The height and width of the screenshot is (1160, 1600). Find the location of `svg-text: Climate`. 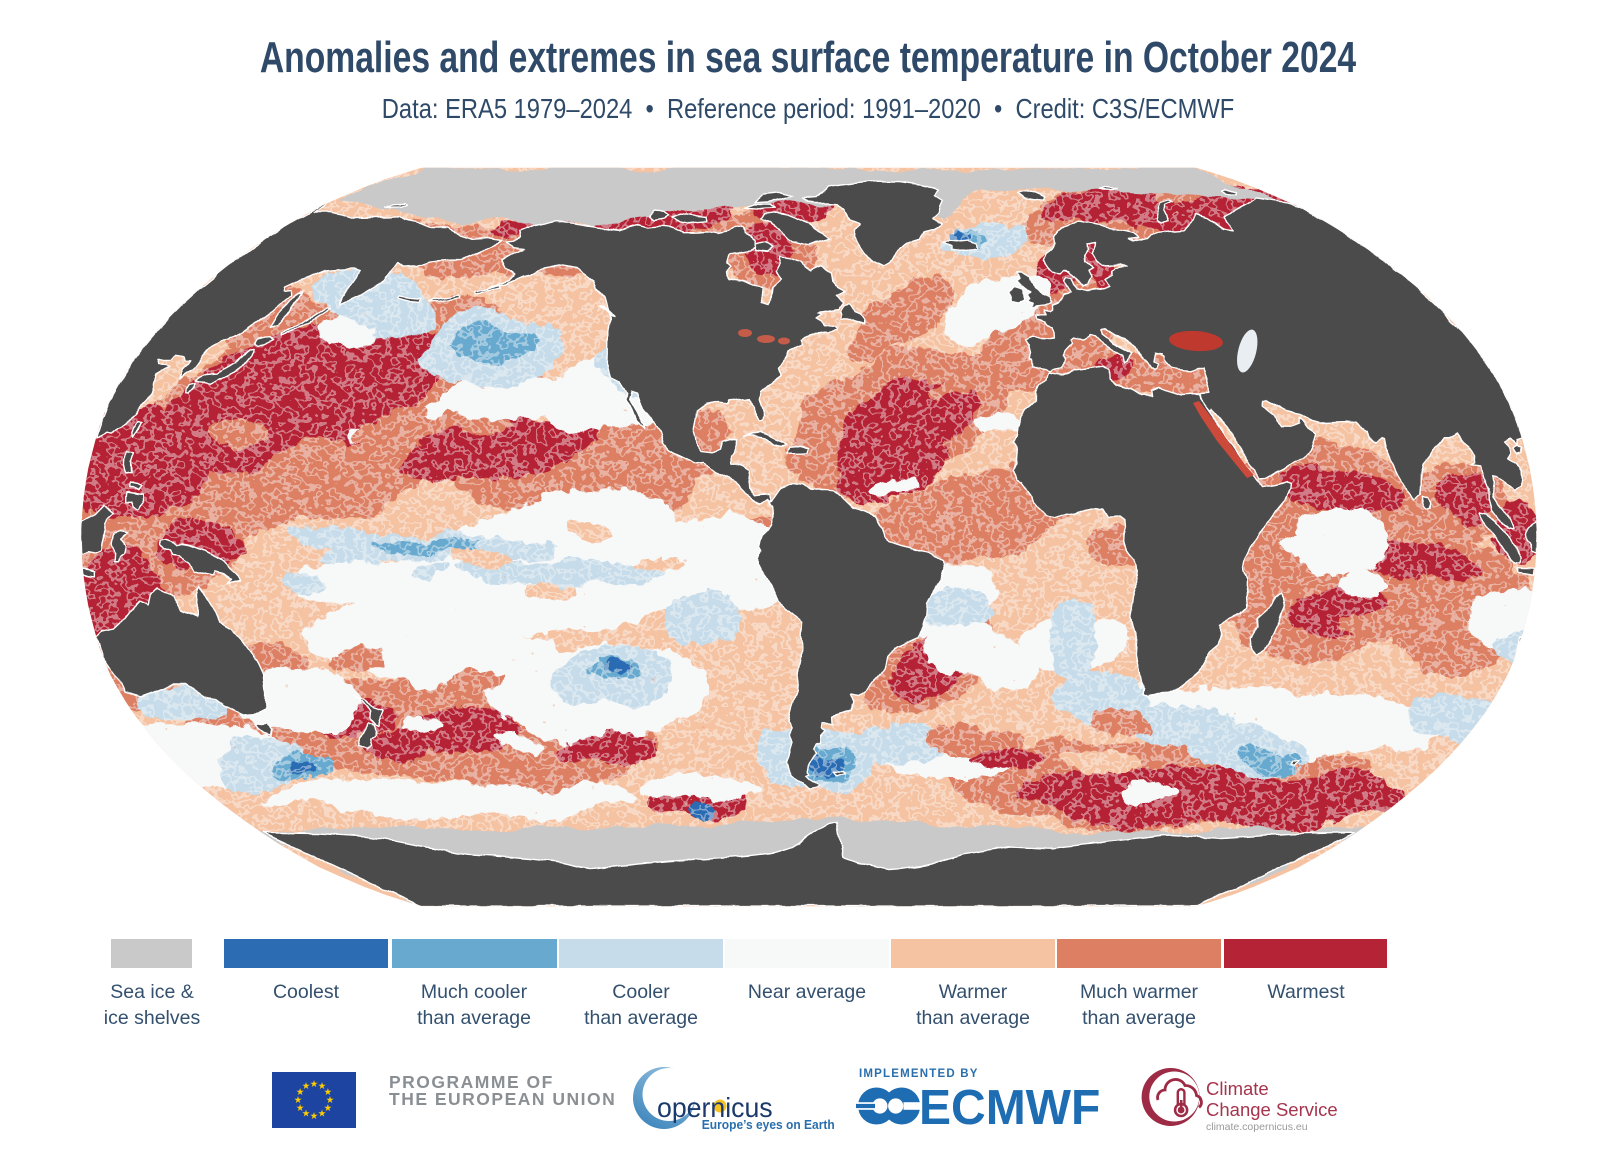

svg-text: Climate is located at coordinates (1237, 1088).